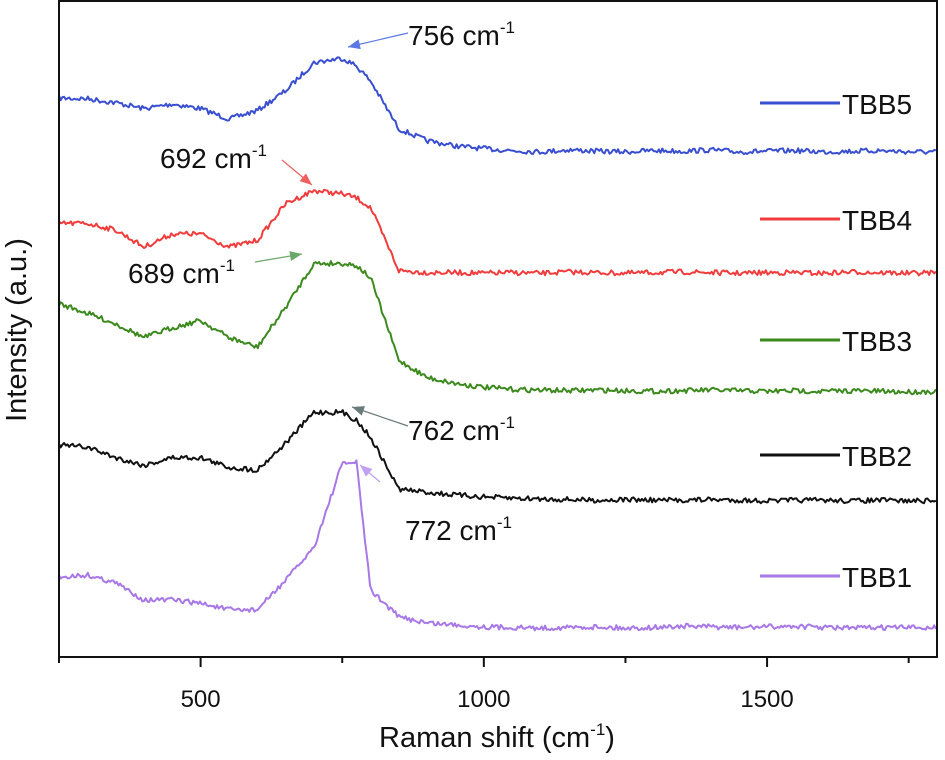  I want to click on x-tick-label: 1000, so click(483, 699).